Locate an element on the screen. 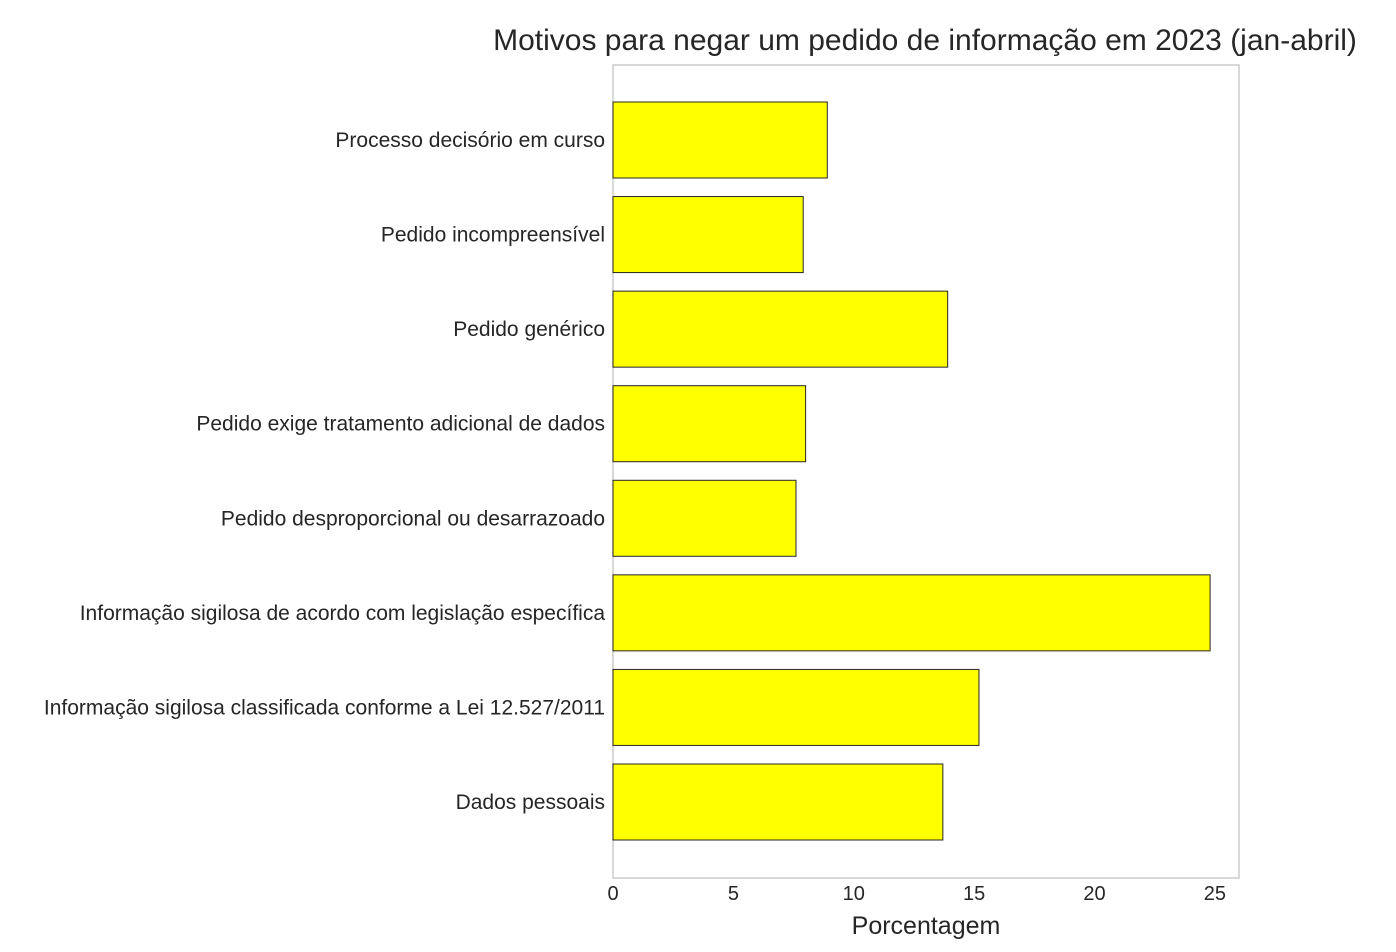 The image size is (1396, 952). x-axis-ticks: 0 5 10 15 20 25 is located at coordinates (916, 894).